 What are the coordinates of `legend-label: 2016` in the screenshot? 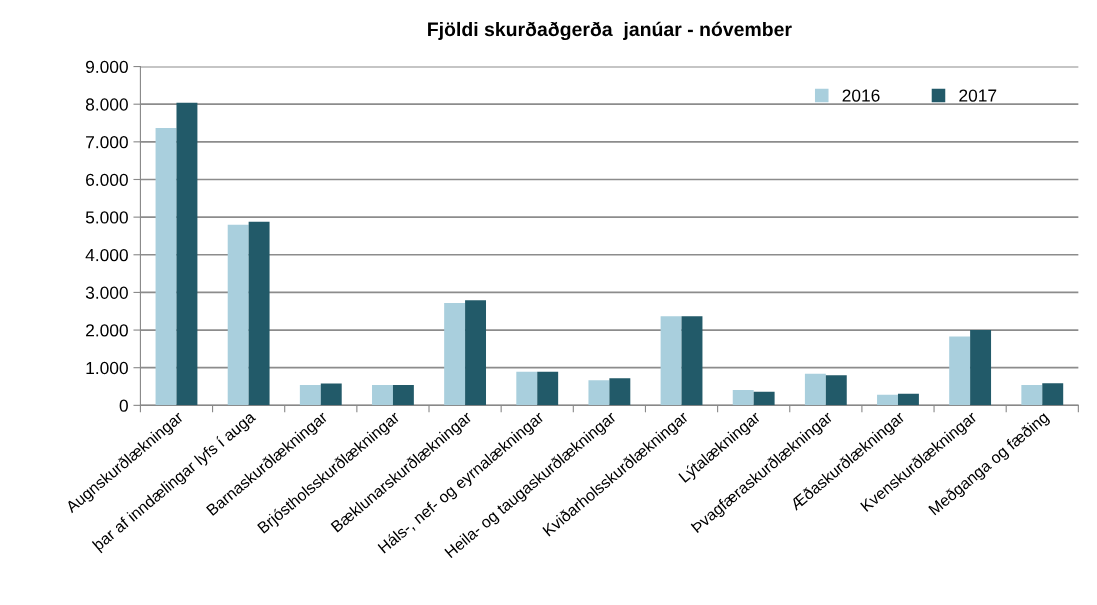 It's located at (861, 95).